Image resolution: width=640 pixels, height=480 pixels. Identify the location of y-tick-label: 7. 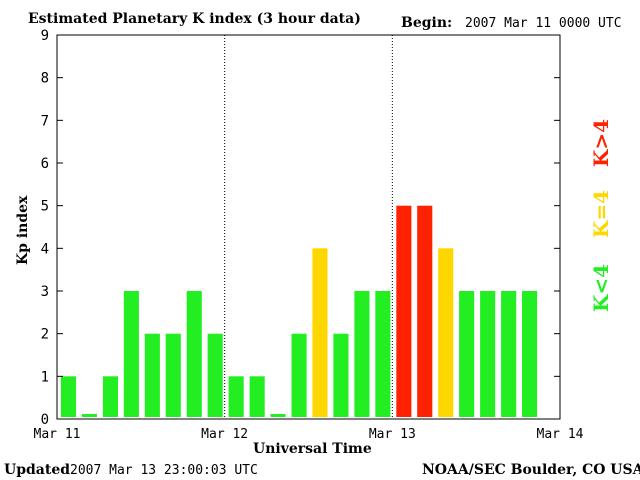
(45, 121).